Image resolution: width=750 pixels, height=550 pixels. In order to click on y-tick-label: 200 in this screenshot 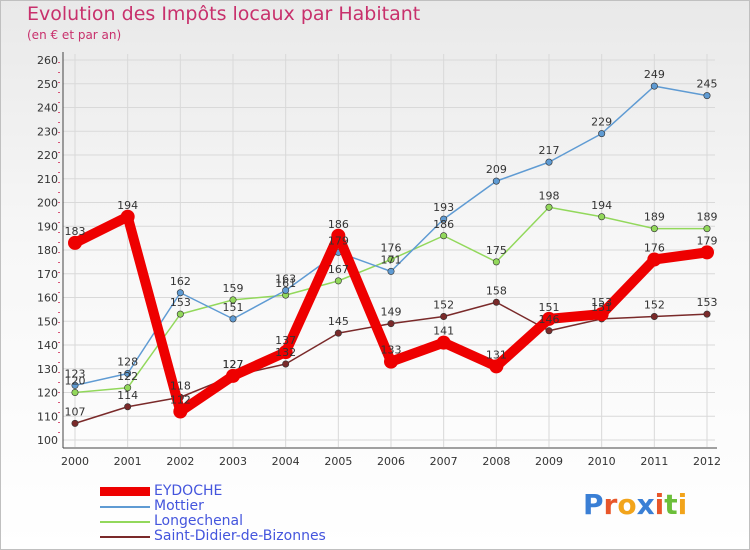, I will do `click(47, 203)`.